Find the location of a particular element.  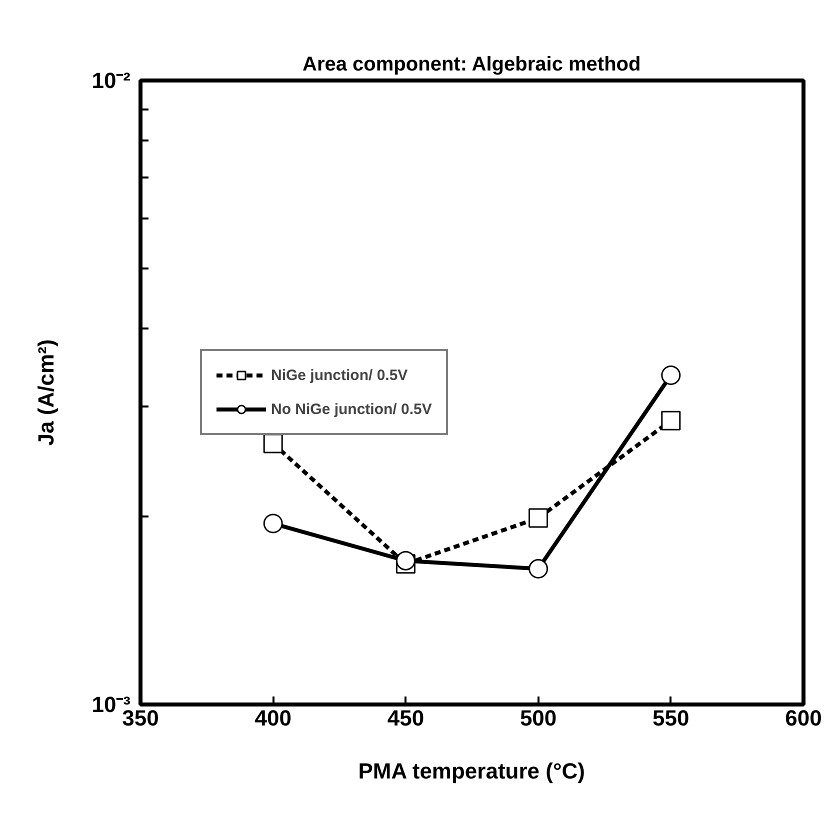

x-axis-title: PMA temperature (°C) is located at coordinates (471, 771).